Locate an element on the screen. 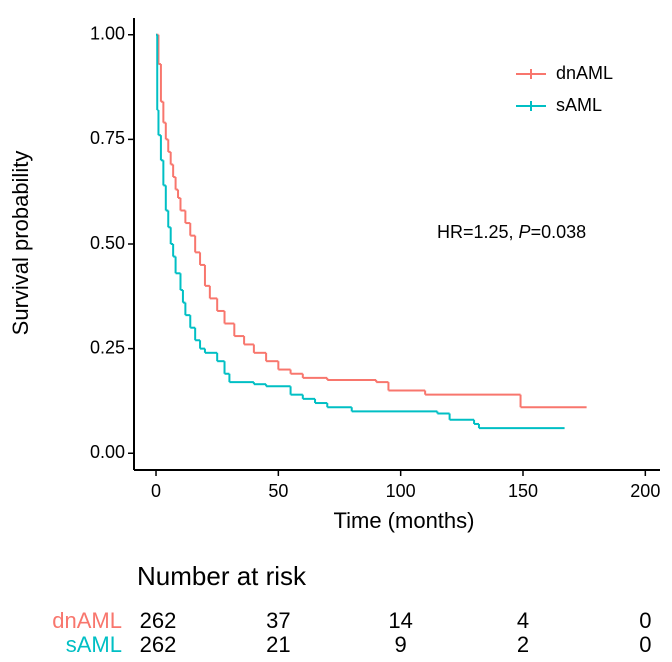 The width and height of the screenshot is (672, 662). y-tick-label: 1.00 is located at coordinates (107, 33).